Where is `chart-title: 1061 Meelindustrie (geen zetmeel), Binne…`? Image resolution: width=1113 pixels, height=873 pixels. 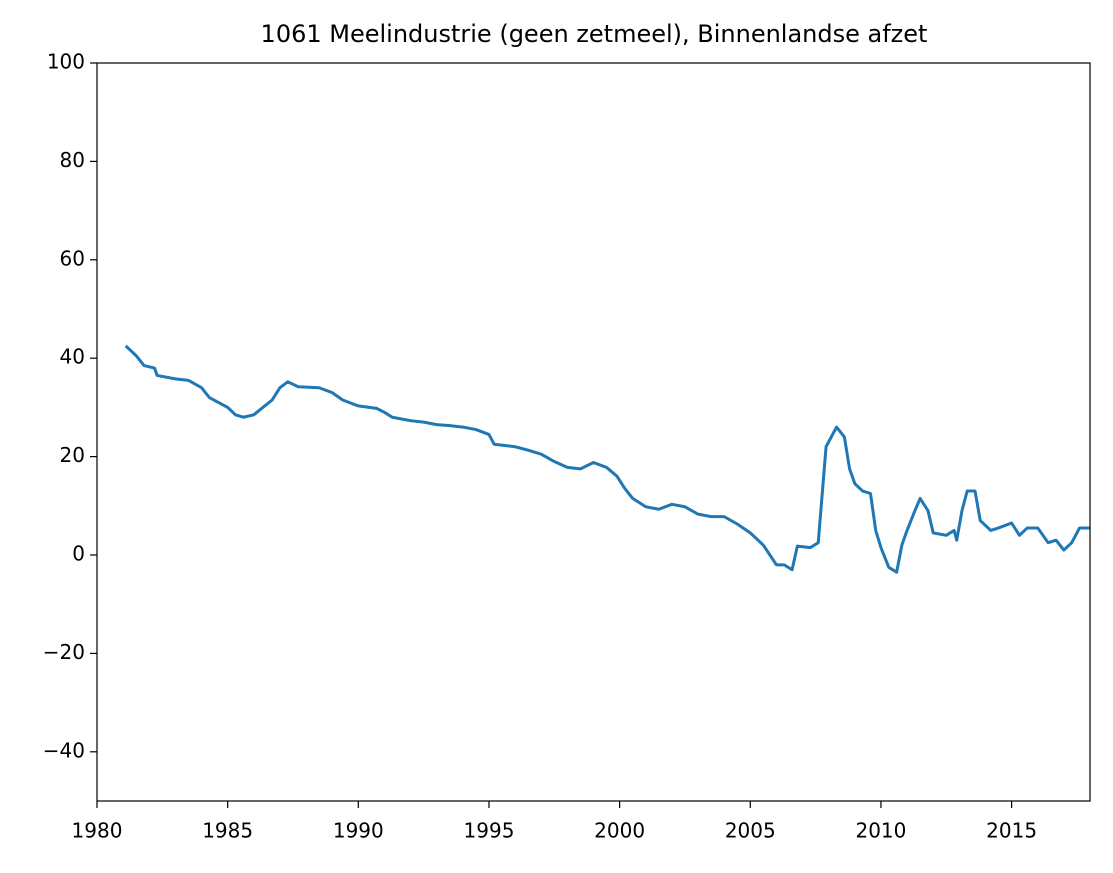 chart-title: 1061 Meelindustrie (geen zetmeel), Binne… is located at coordinates (594, 34).